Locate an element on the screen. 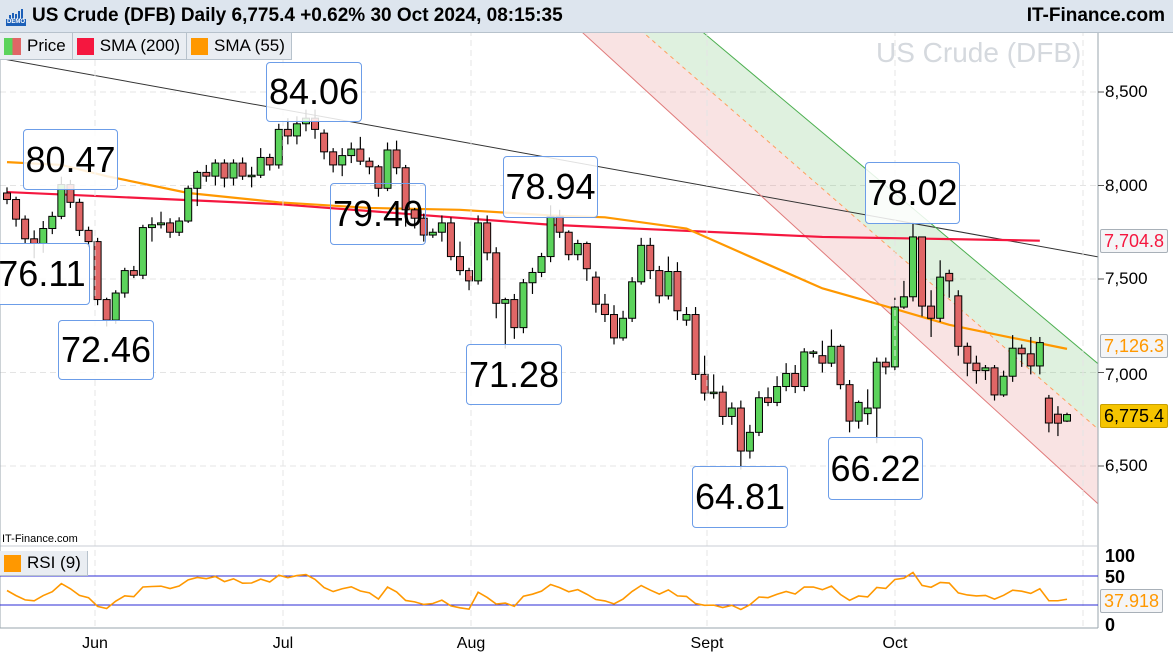  legend-sma200: SMA (200) is located at coordinates (130, 46).